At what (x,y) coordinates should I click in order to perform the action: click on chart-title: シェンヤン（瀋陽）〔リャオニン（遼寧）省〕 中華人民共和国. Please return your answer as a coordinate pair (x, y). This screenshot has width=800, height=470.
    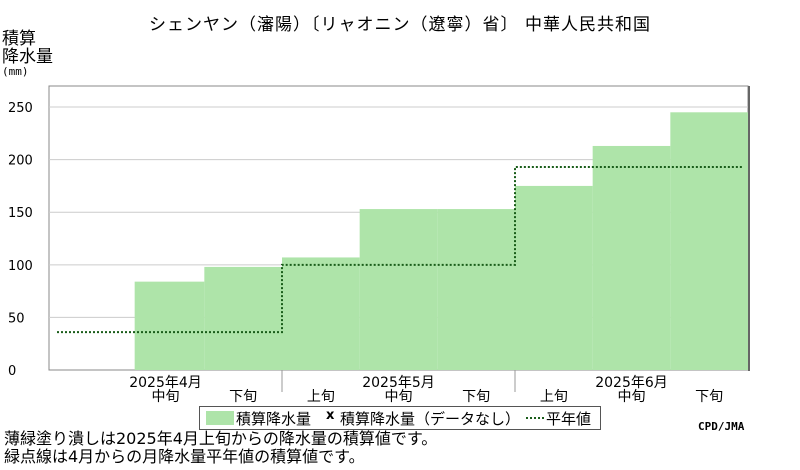
    Looking at the image, I should click on (400, 25).